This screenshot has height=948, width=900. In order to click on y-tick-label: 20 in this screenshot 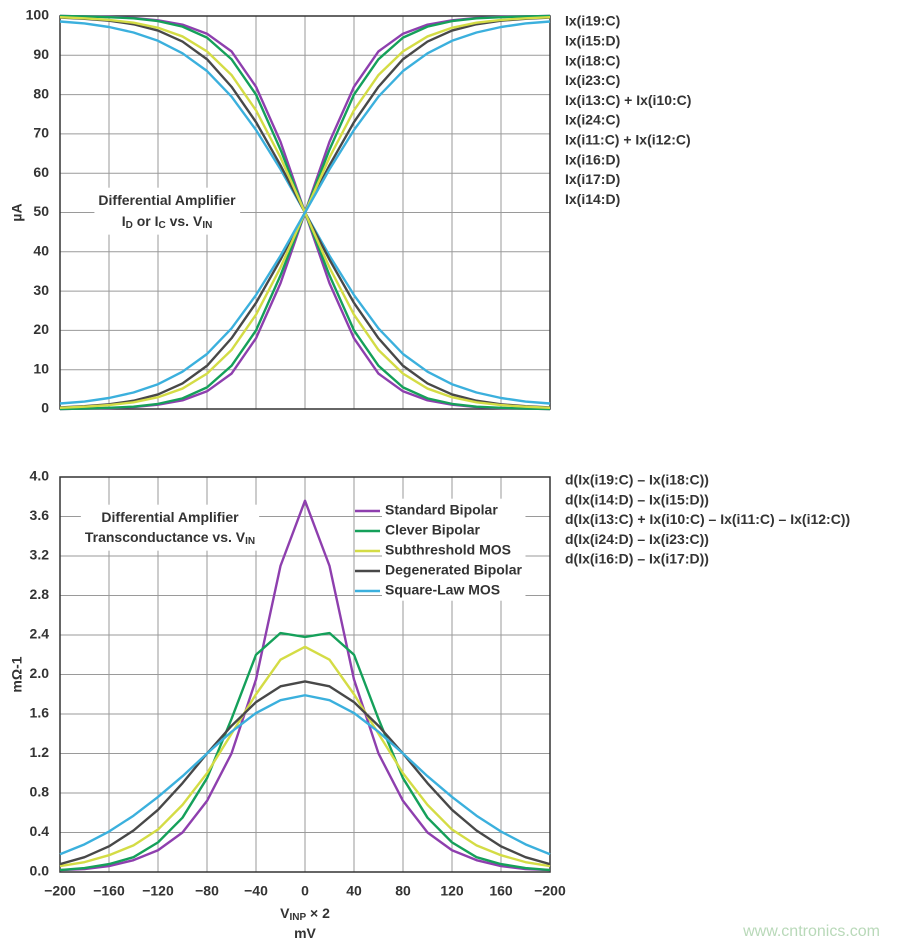, I will do `click(41, 329)`.